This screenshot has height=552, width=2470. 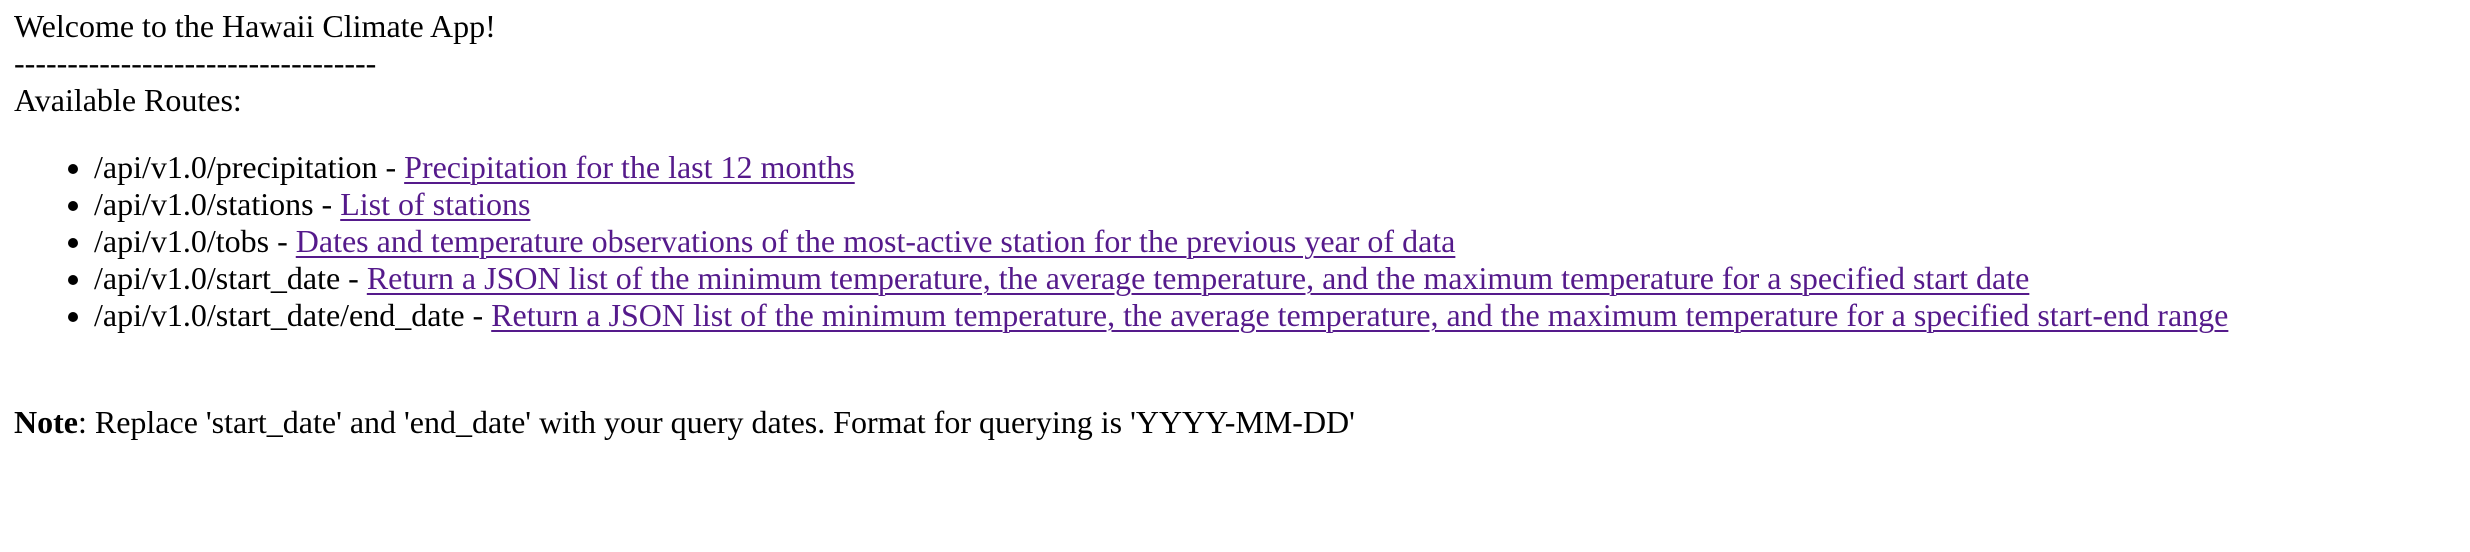 I want to click on page-title: Welcome to the Hawaii Climate App!, so click(x=255, y=26).